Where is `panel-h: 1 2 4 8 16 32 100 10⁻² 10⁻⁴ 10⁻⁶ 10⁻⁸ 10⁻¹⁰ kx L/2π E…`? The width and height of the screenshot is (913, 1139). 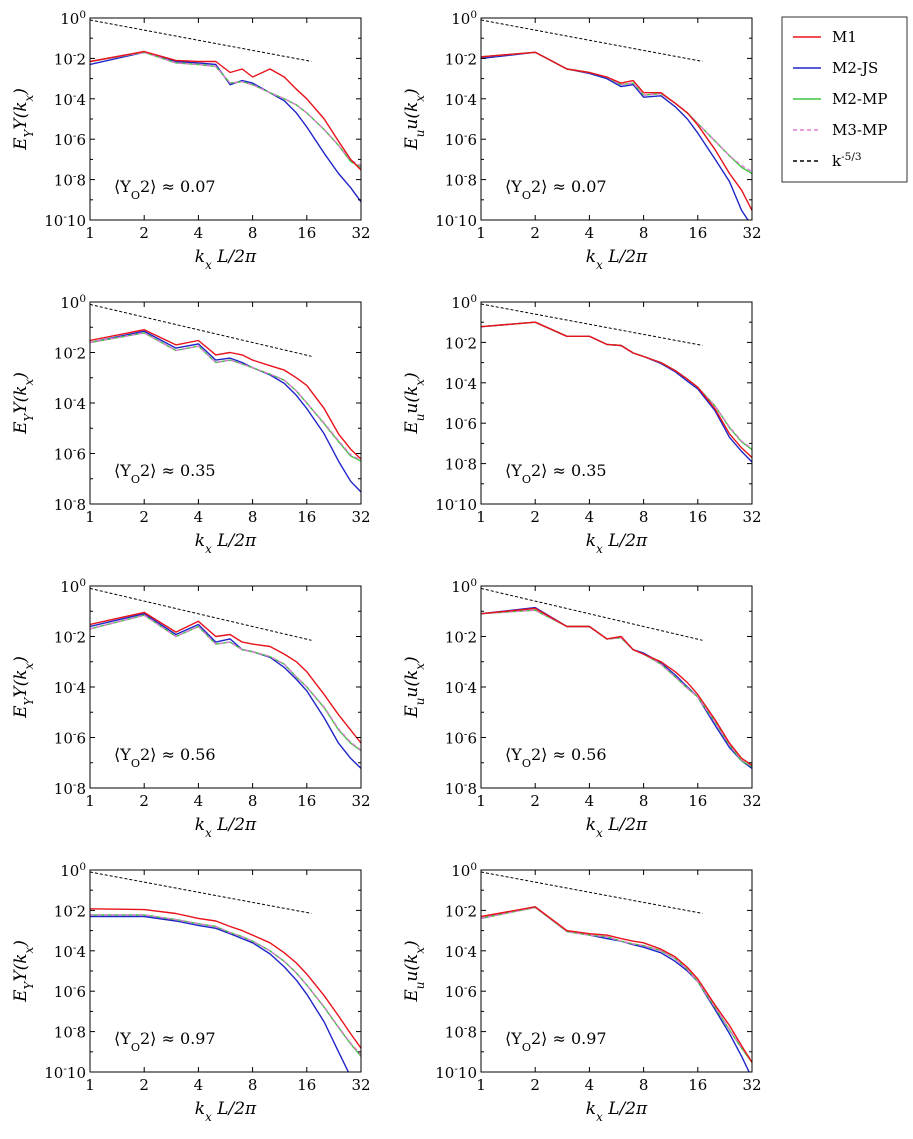 panel-h: 1 2 4 8 16 32 100 10⁻² 10⁻⁴ 10⁻⁶ 10⁻⁸ 10⁻¹⁰ kx L/2π E… is located at coordinates (582, 992).